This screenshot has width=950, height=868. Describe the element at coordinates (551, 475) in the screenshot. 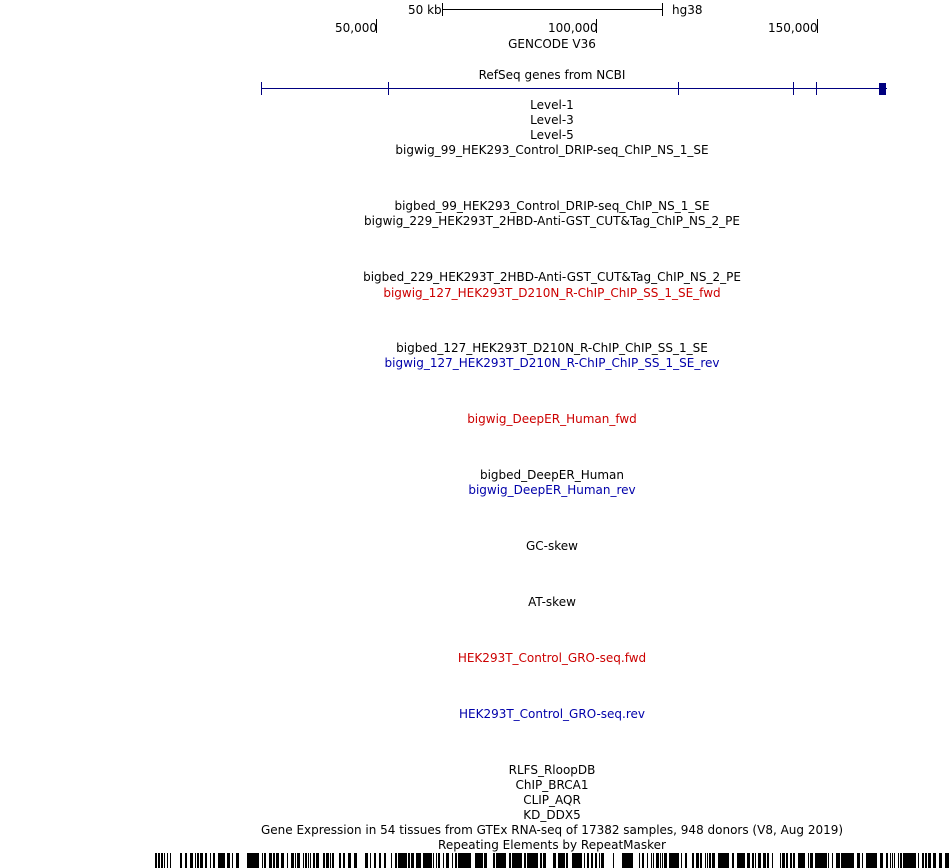

I see `track-label: bigbed_DeepER_Human` at that location.